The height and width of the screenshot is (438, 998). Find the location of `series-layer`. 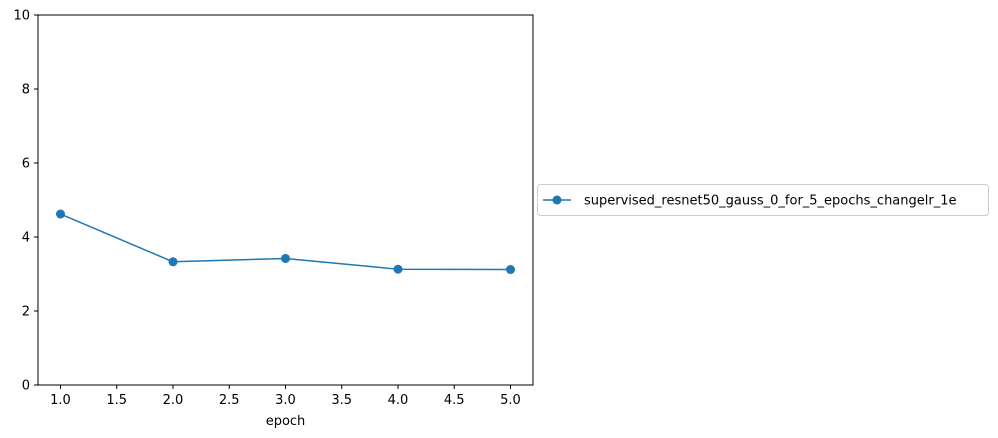

series-layer is located at coordinates (285, 242).